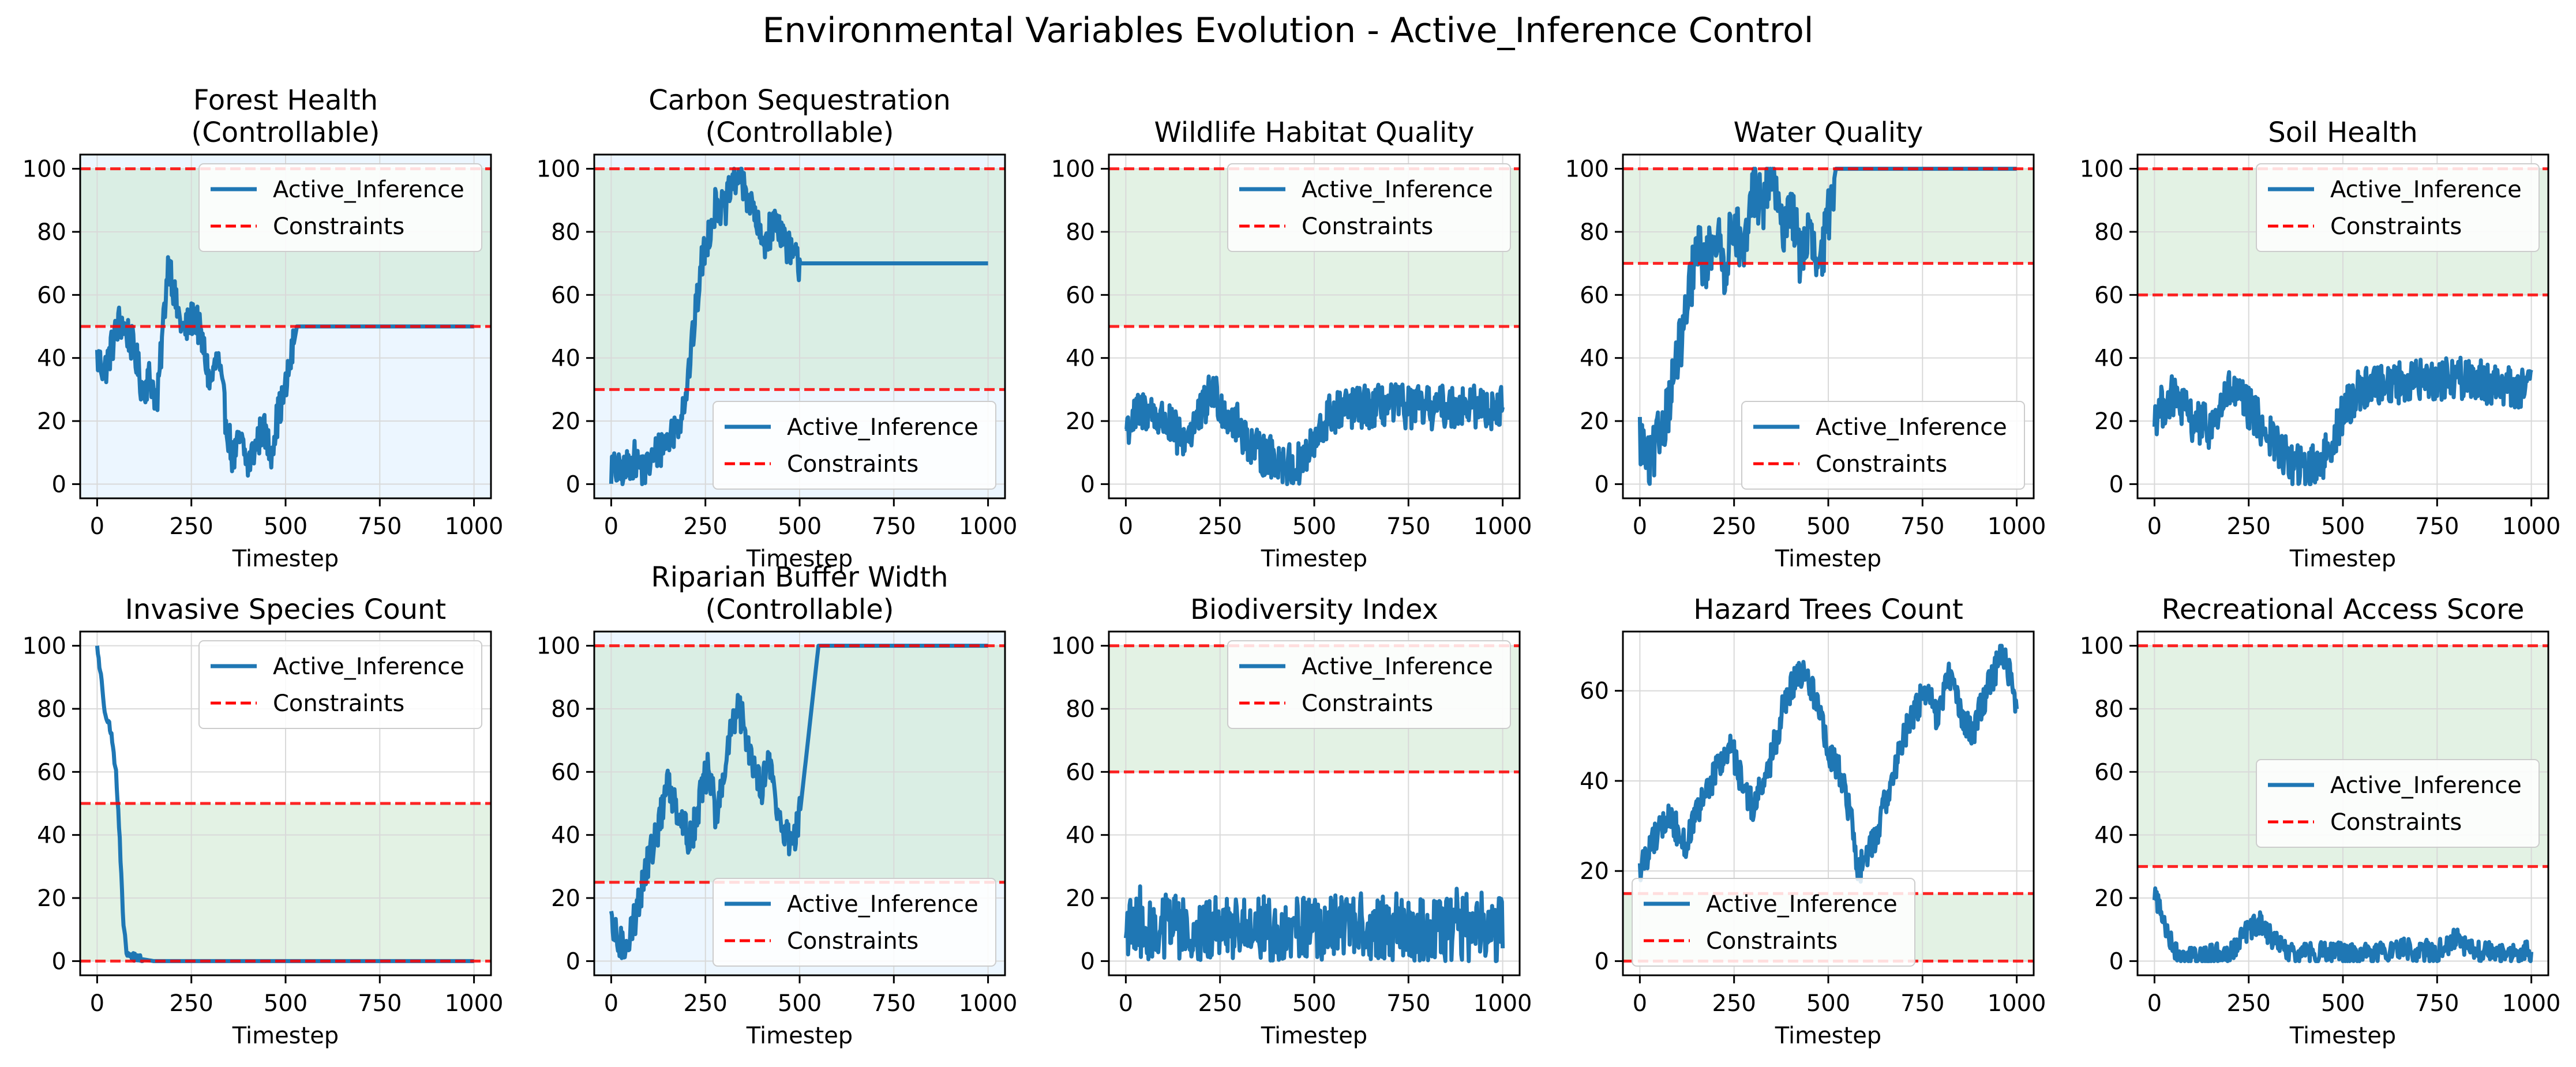  Describe the element at coordinates (2342, 133) in the screenshot. I see `subplot-title: Soil Health` at that location.